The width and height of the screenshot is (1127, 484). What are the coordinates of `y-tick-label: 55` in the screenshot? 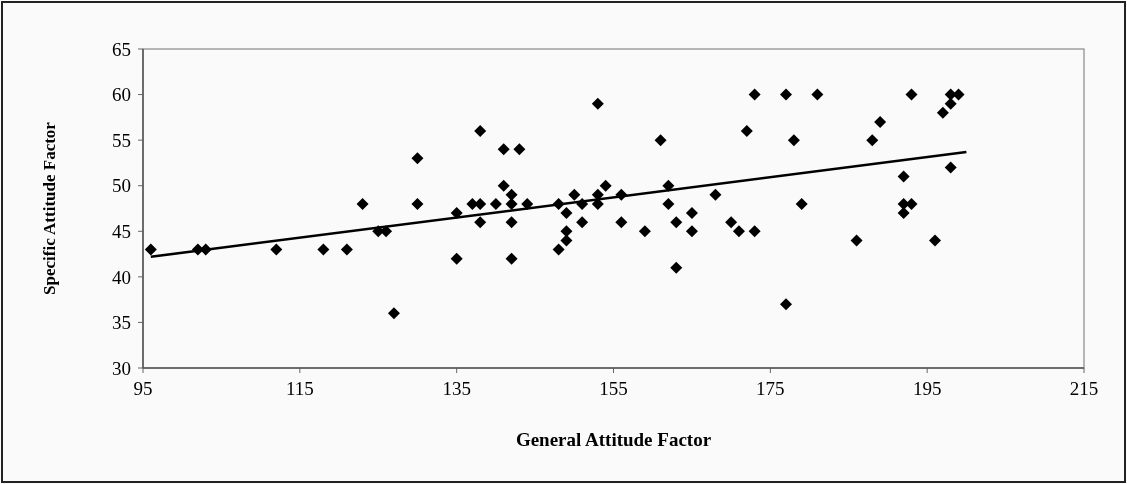 It's located at (121, 140).